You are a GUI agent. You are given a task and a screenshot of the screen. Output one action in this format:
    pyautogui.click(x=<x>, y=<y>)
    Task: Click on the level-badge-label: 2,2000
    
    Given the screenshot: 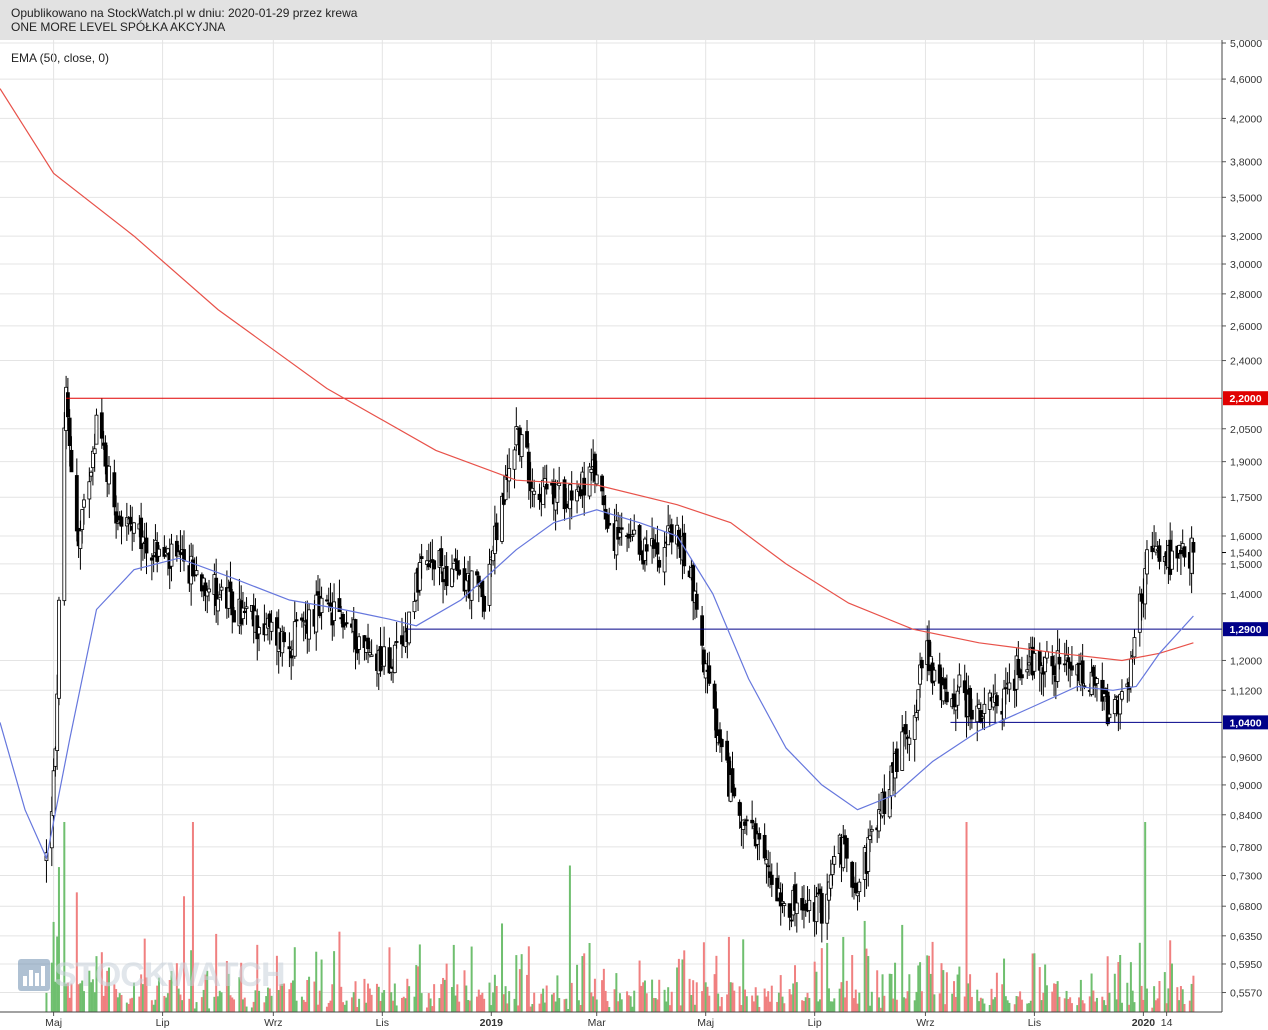 What is the action you would take?
    pyautogui.click(x=1245, y=399)
    